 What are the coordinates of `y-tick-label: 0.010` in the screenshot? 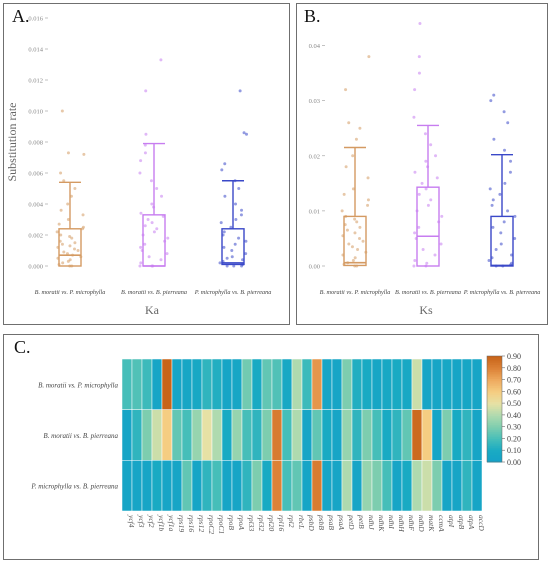 It's located at (35, 112).